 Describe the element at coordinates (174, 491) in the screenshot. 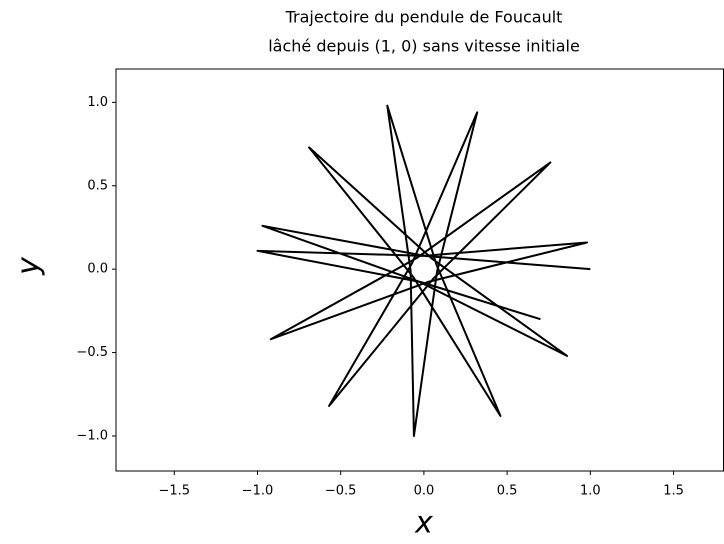

I see `x-tick-label: −1.5` at that location.